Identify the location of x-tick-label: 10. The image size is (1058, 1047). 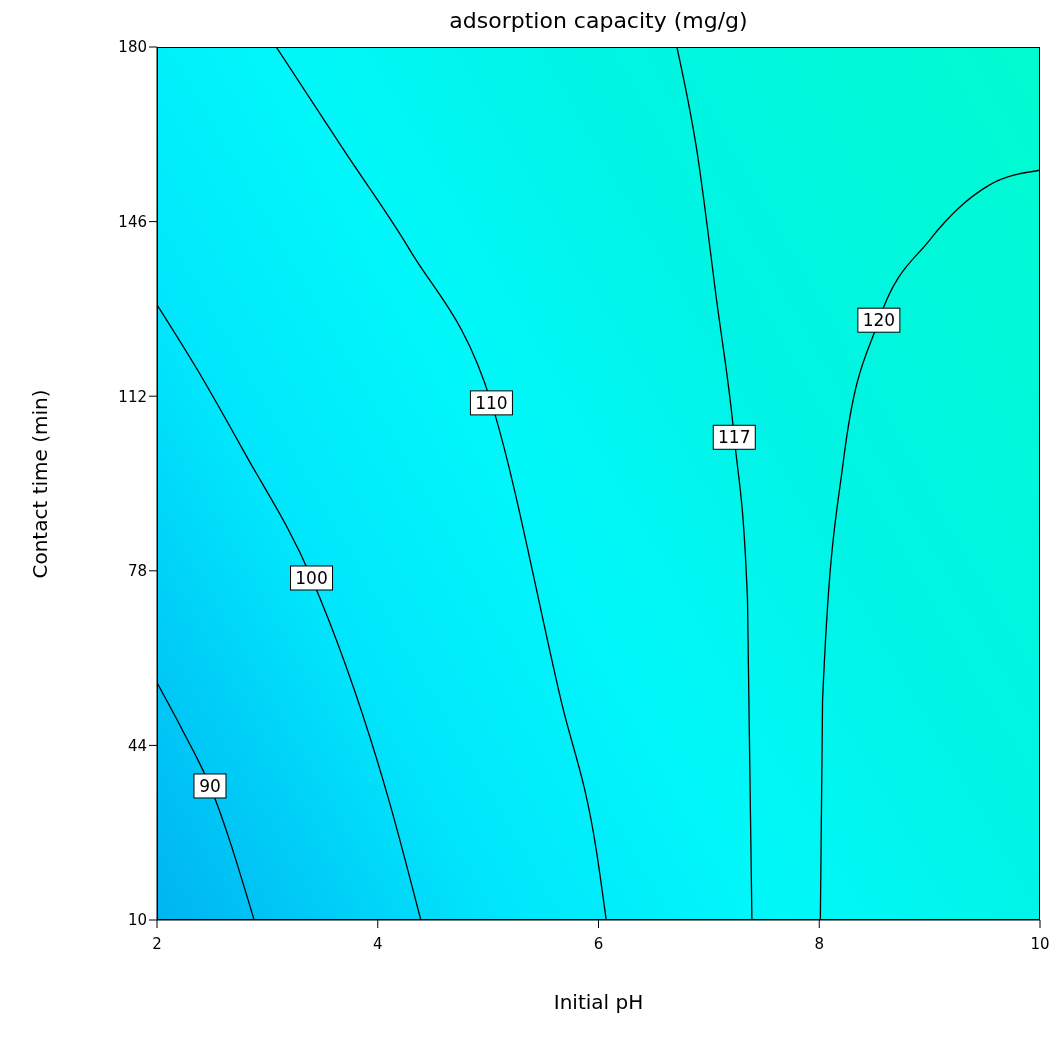
(1040, 943).